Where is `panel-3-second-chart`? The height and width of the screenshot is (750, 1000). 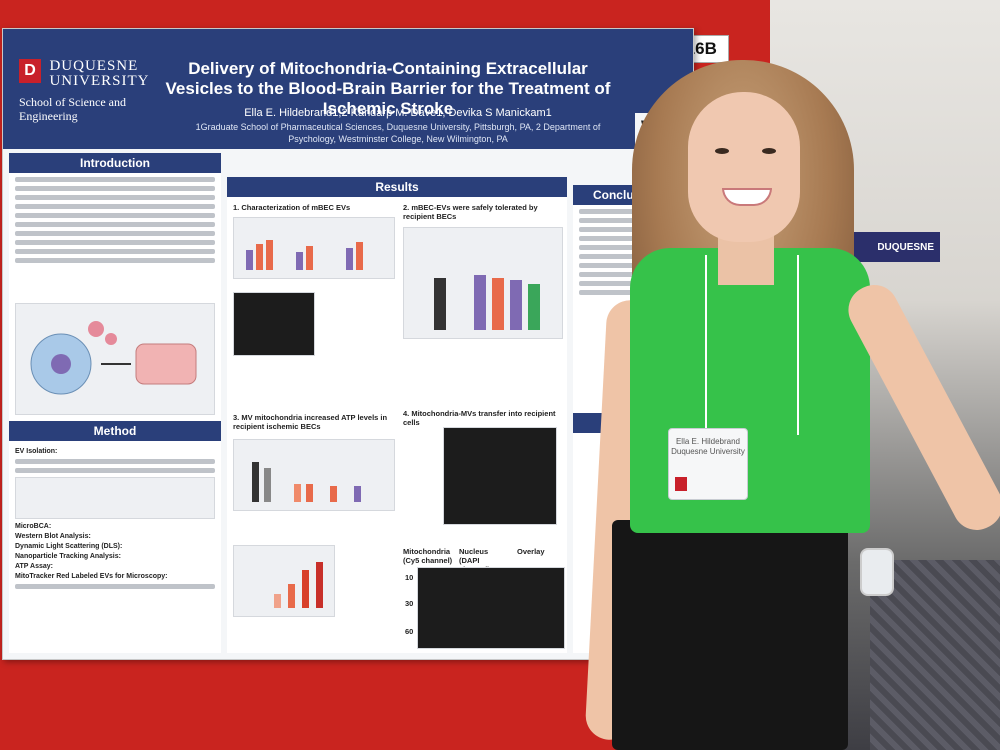 panel-3-second-chart is located at coordinates (284, 581).